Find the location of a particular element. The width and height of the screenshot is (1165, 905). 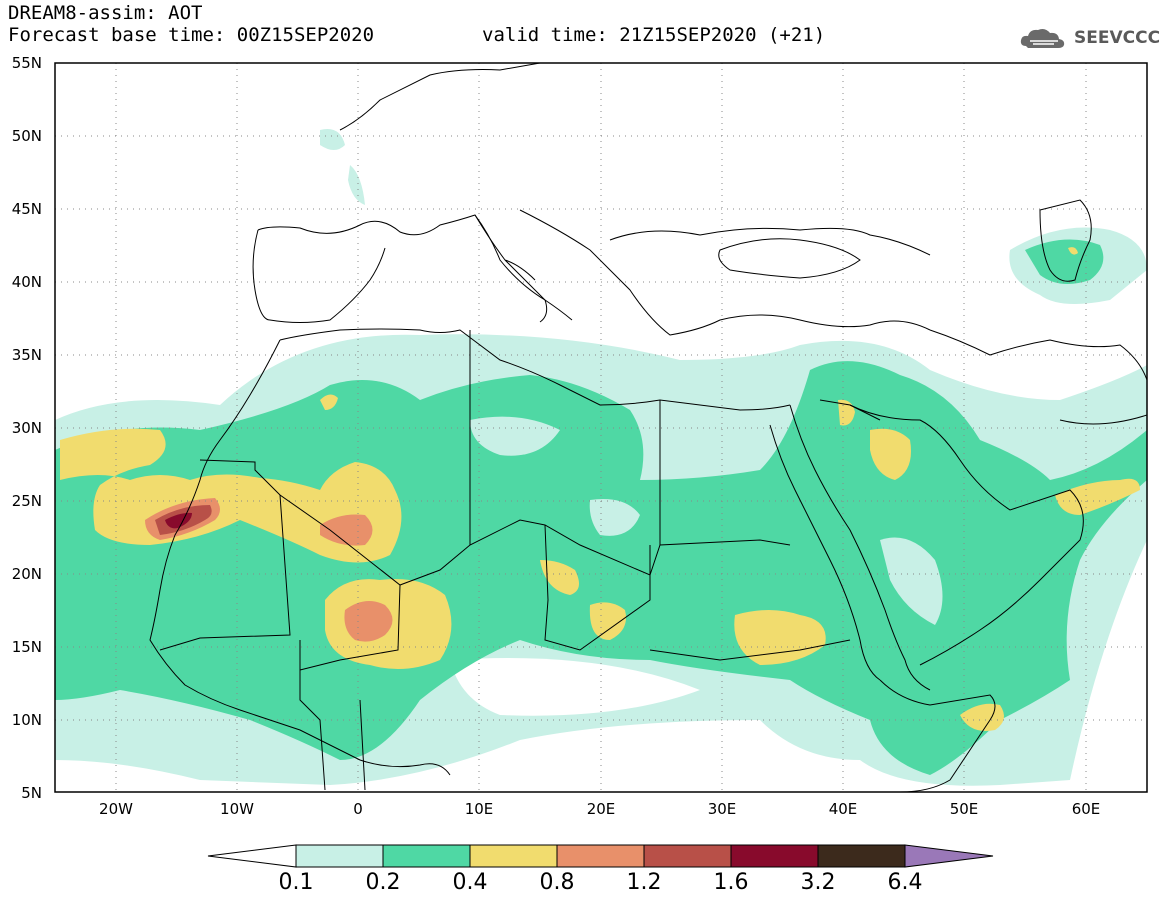

logo-text: SEEVCCC is located at coordinates (1117, 38).